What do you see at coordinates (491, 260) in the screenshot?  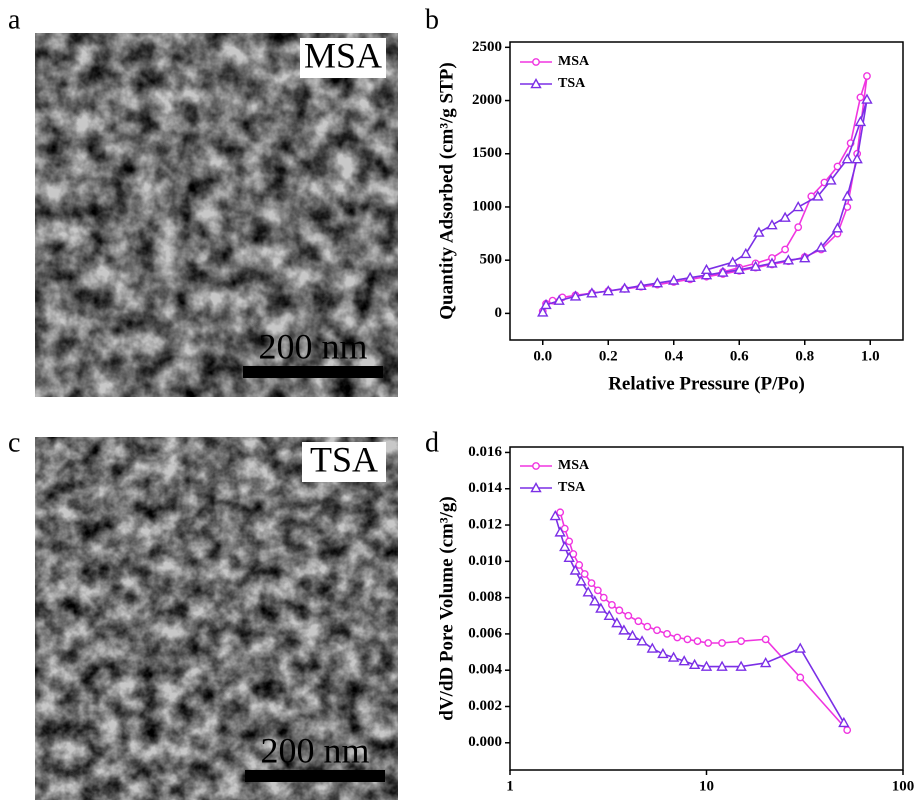 I see `y-tick-label: 500` at bounding box center [491, 260].